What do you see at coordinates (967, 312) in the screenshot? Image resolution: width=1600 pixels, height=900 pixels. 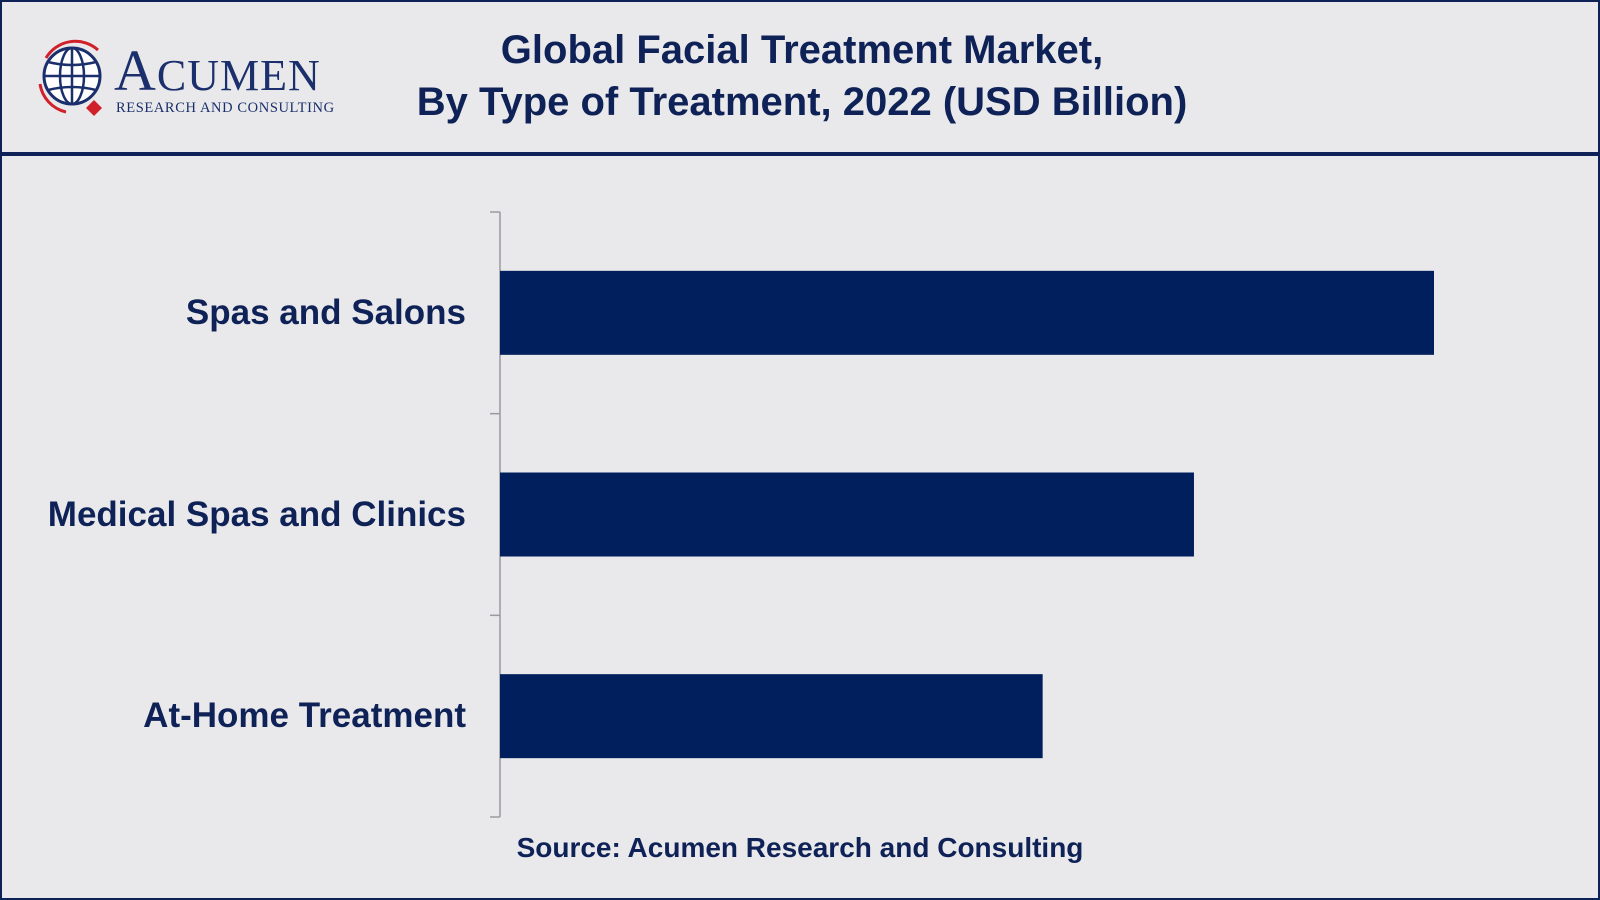 I see `bar-spas-and-salons` at bounding box center [967, 312].